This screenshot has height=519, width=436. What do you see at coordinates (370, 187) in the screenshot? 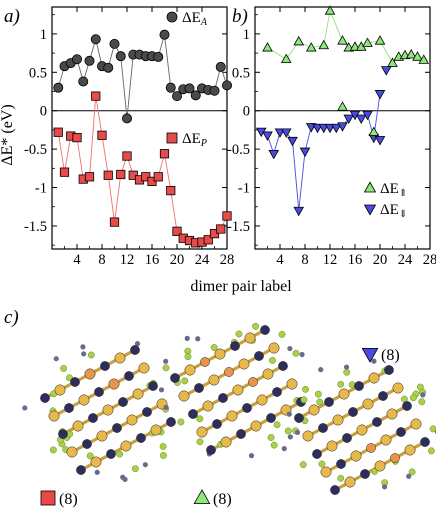
I see `legend-marker` at bounding box center [370, 187].